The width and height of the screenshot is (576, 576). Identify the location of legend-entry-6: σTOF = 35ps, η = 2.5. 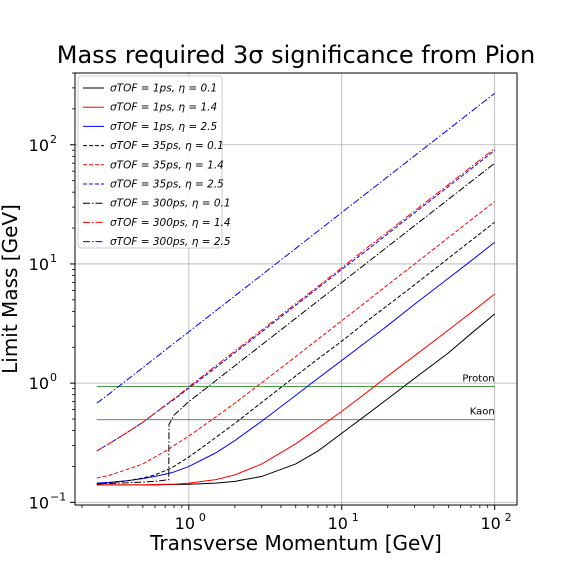
(167, 185).